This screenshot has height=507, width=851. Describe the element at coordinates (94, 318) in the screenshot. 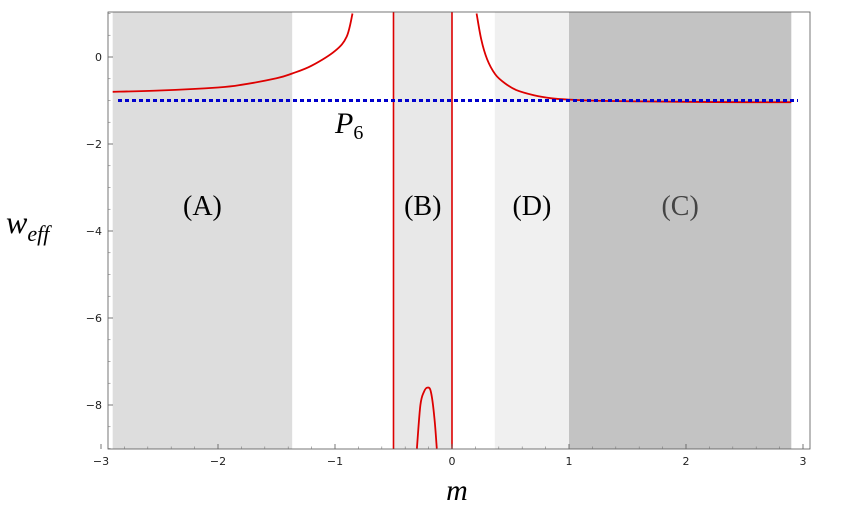

I see `y-tick-label: −6` at that location.